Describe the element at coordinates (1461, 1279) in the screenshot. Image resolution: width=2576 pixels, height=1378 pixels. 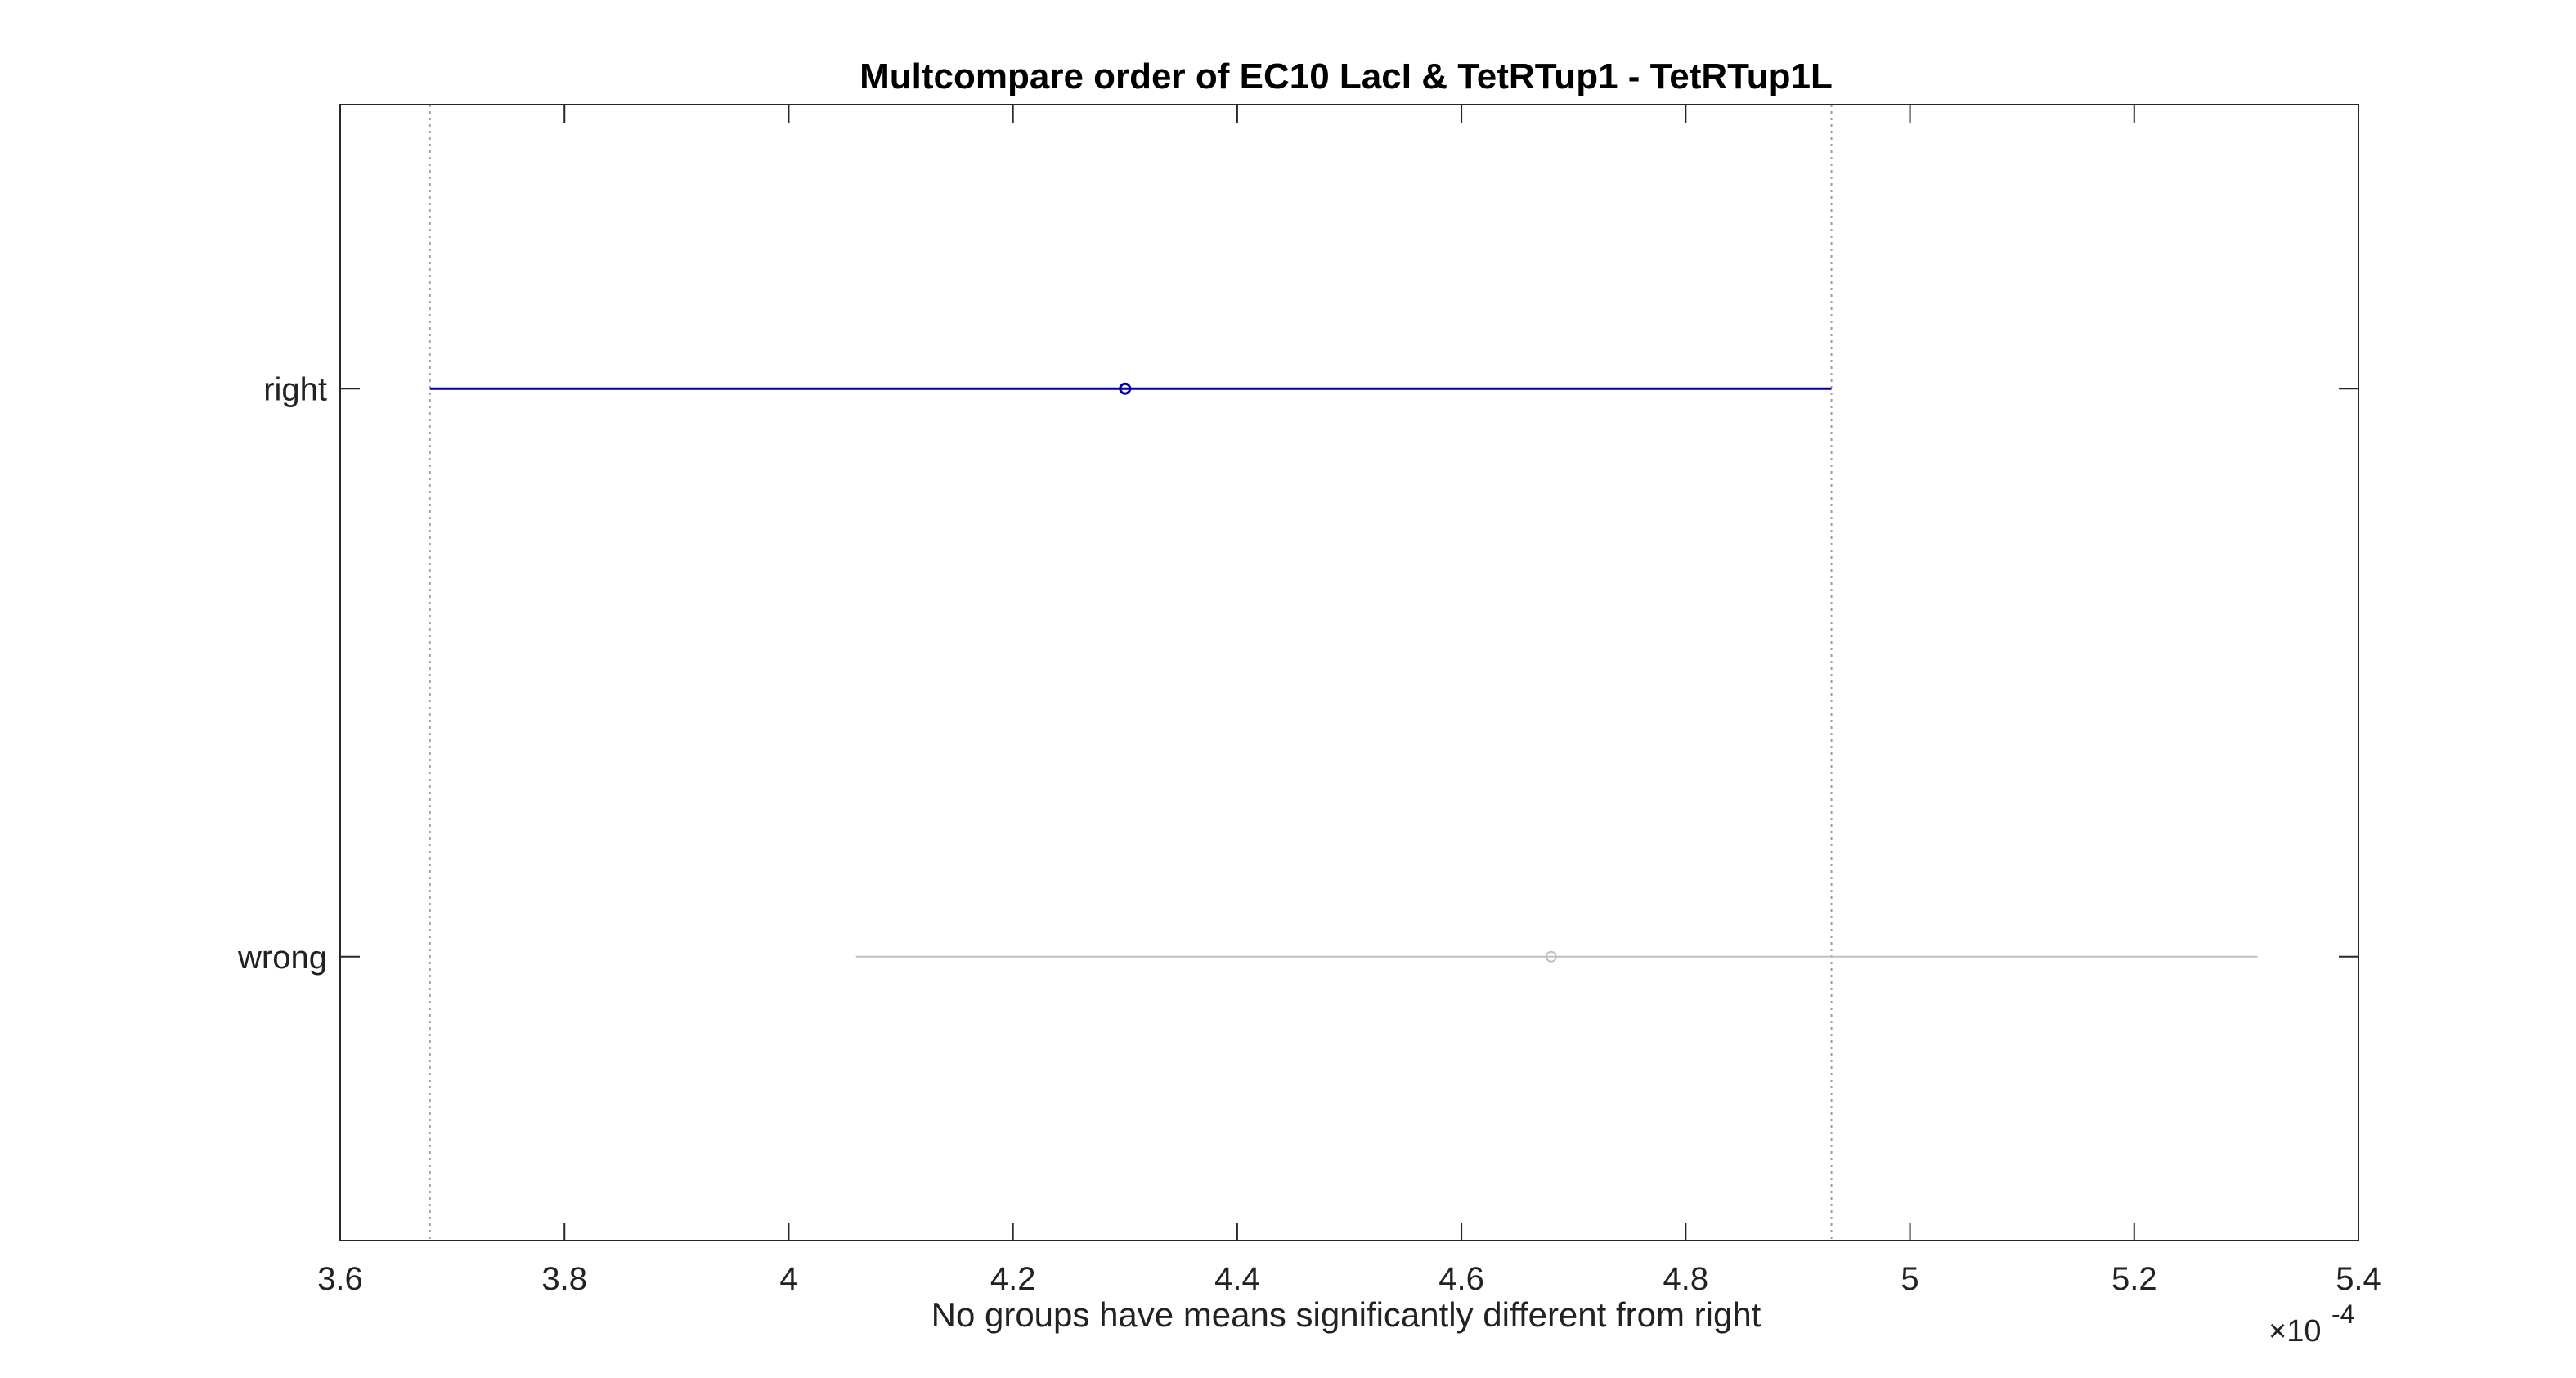
I see `x-tick-label: 4.6` at that location.